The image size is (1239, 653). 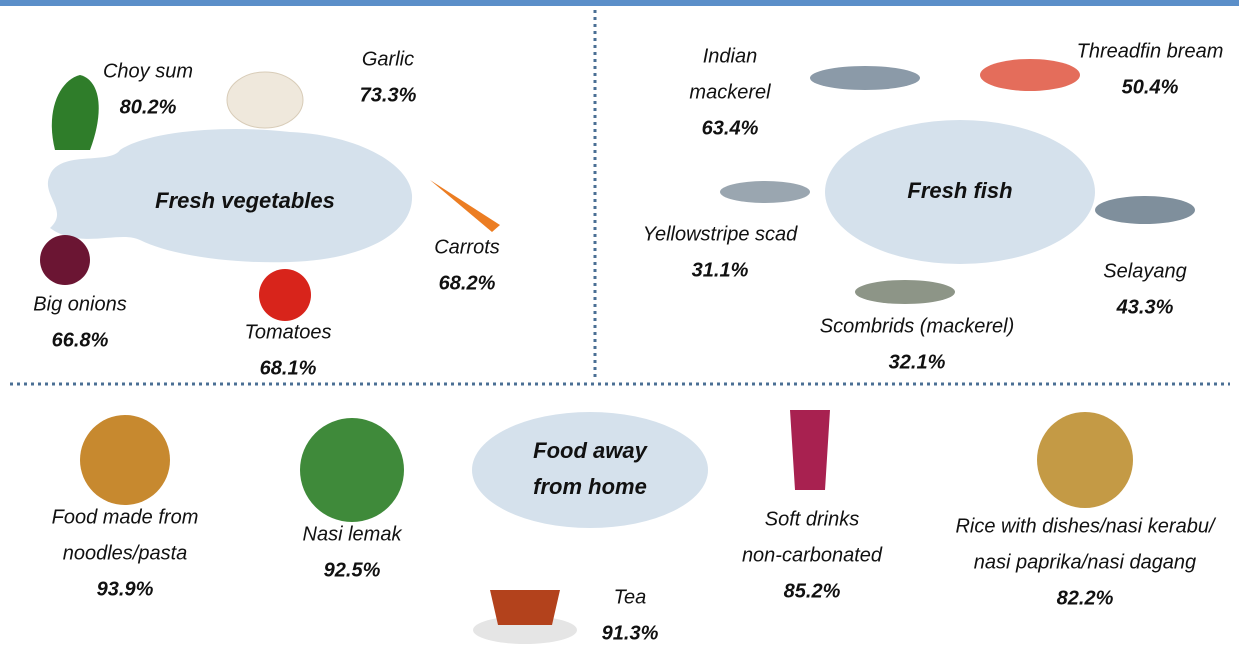 What do you see at coordinates (630, 633) in the screenshot?
I see `item-percent: 91.3%` at bounding box center [630, 633].